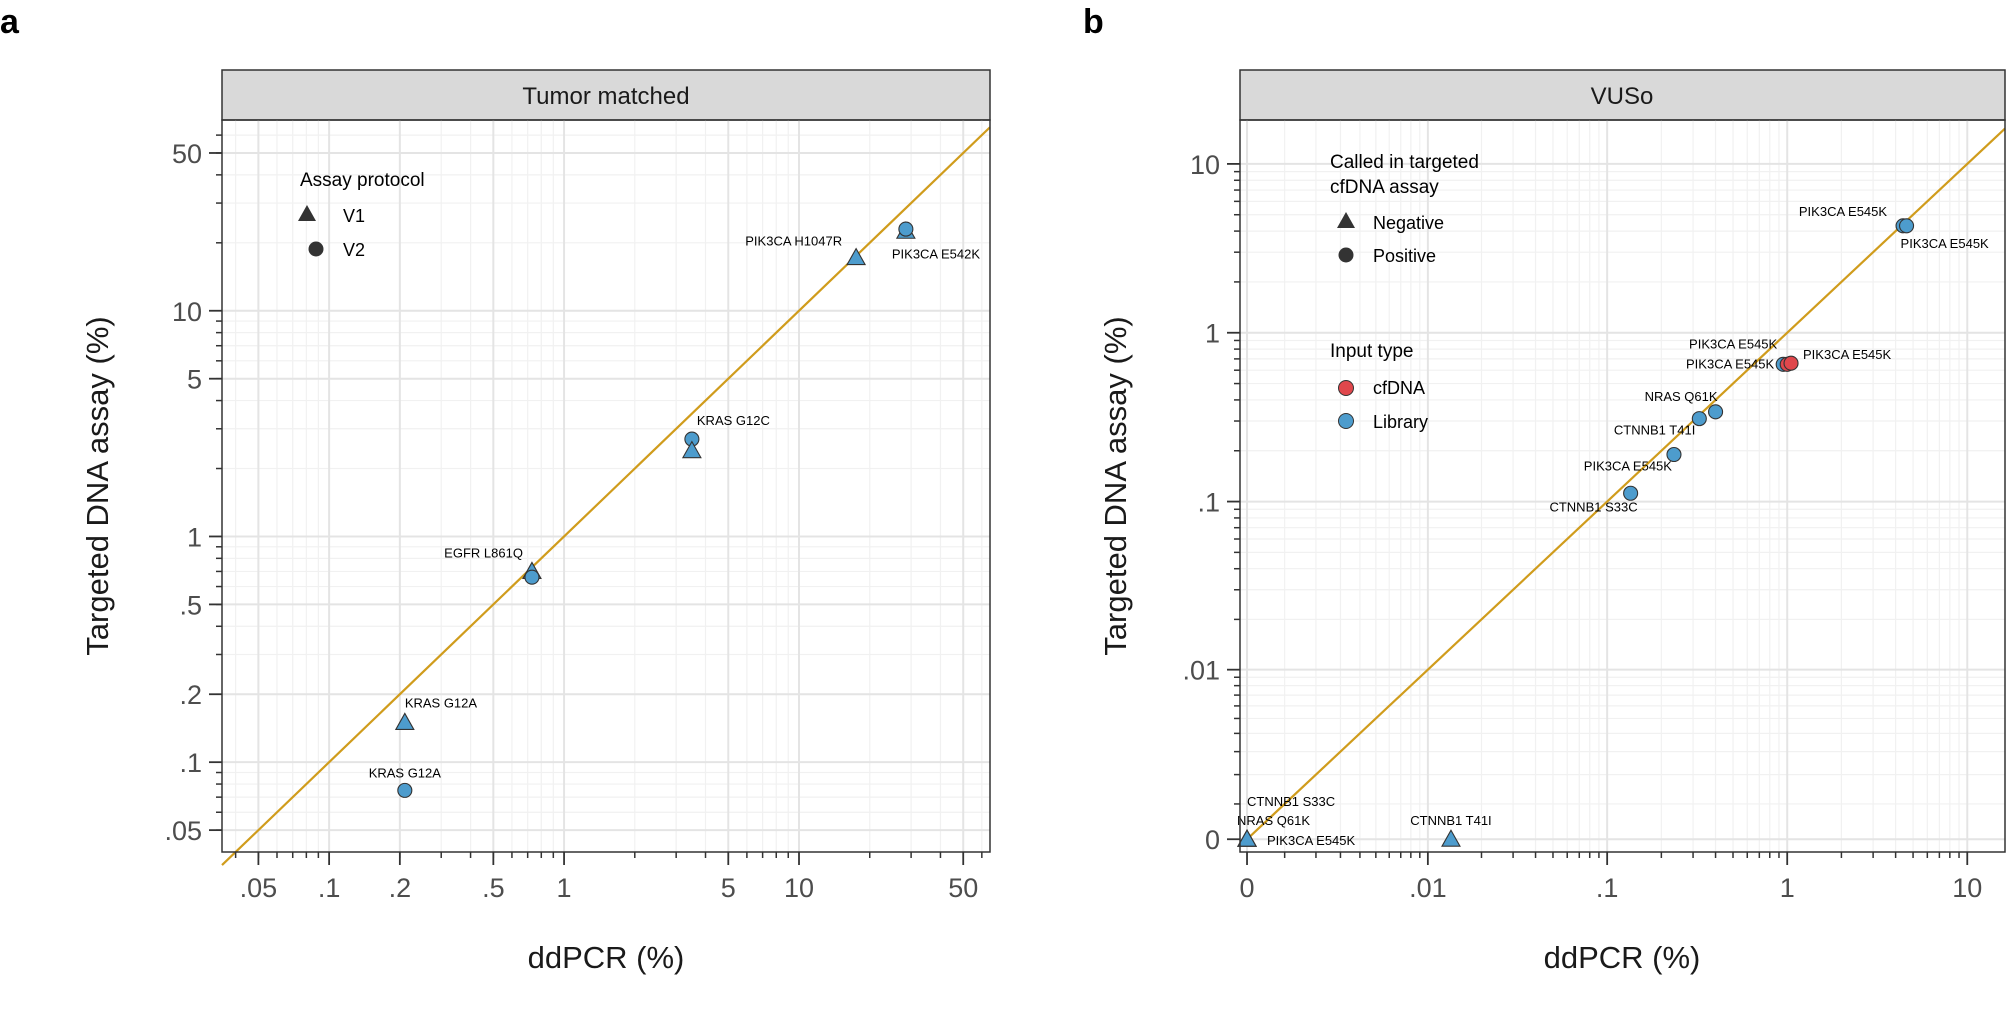  I want to click on x-tick-label: .05, so click(259, 888).